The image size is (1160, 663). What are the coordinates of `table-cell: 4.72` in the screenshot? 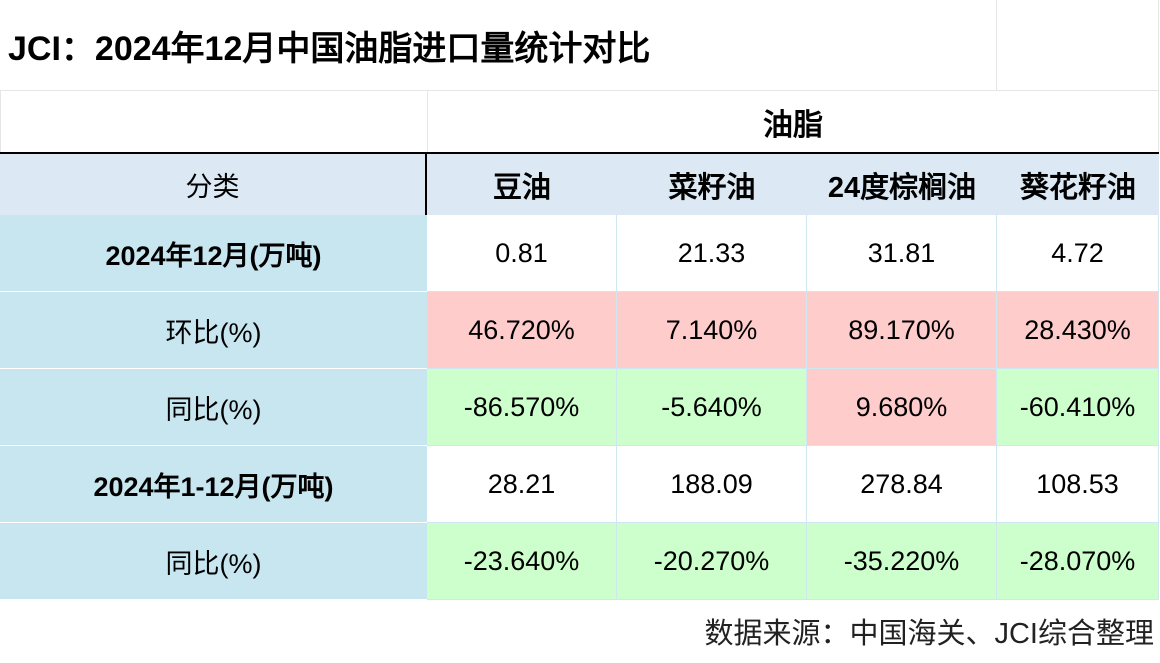 It's located at (1078, 253).